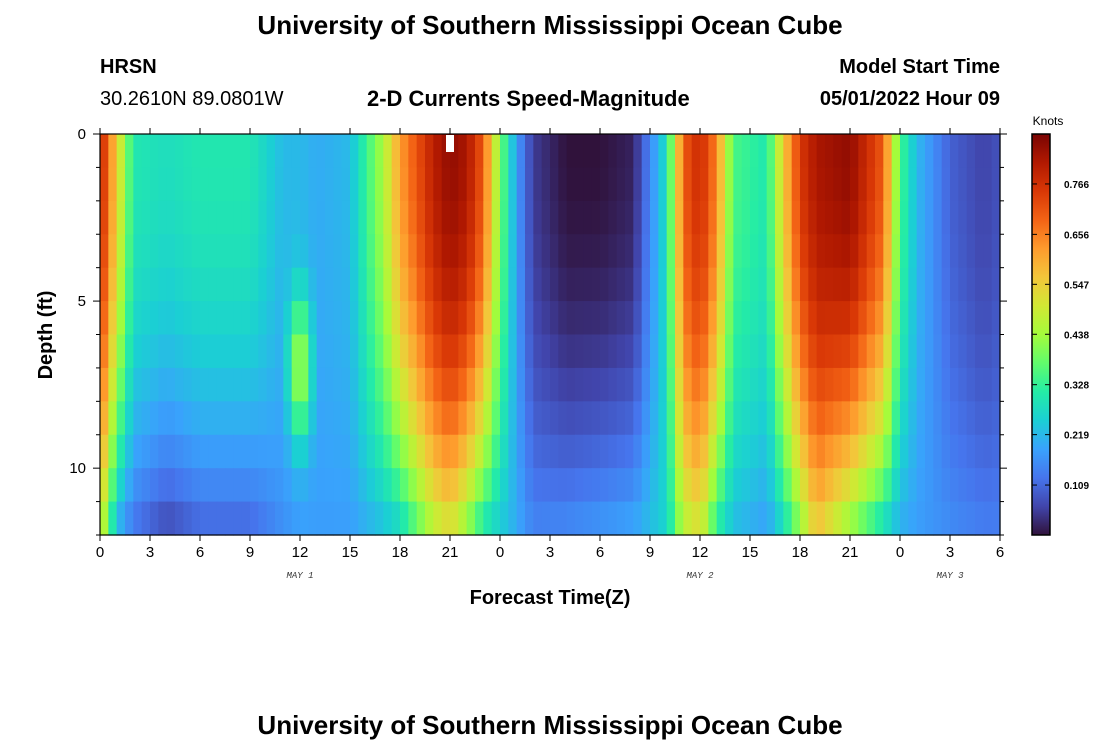  Describe the element at coordinates (350, 552) in the screenshot. I see `x-tick-label: 15` at that location.